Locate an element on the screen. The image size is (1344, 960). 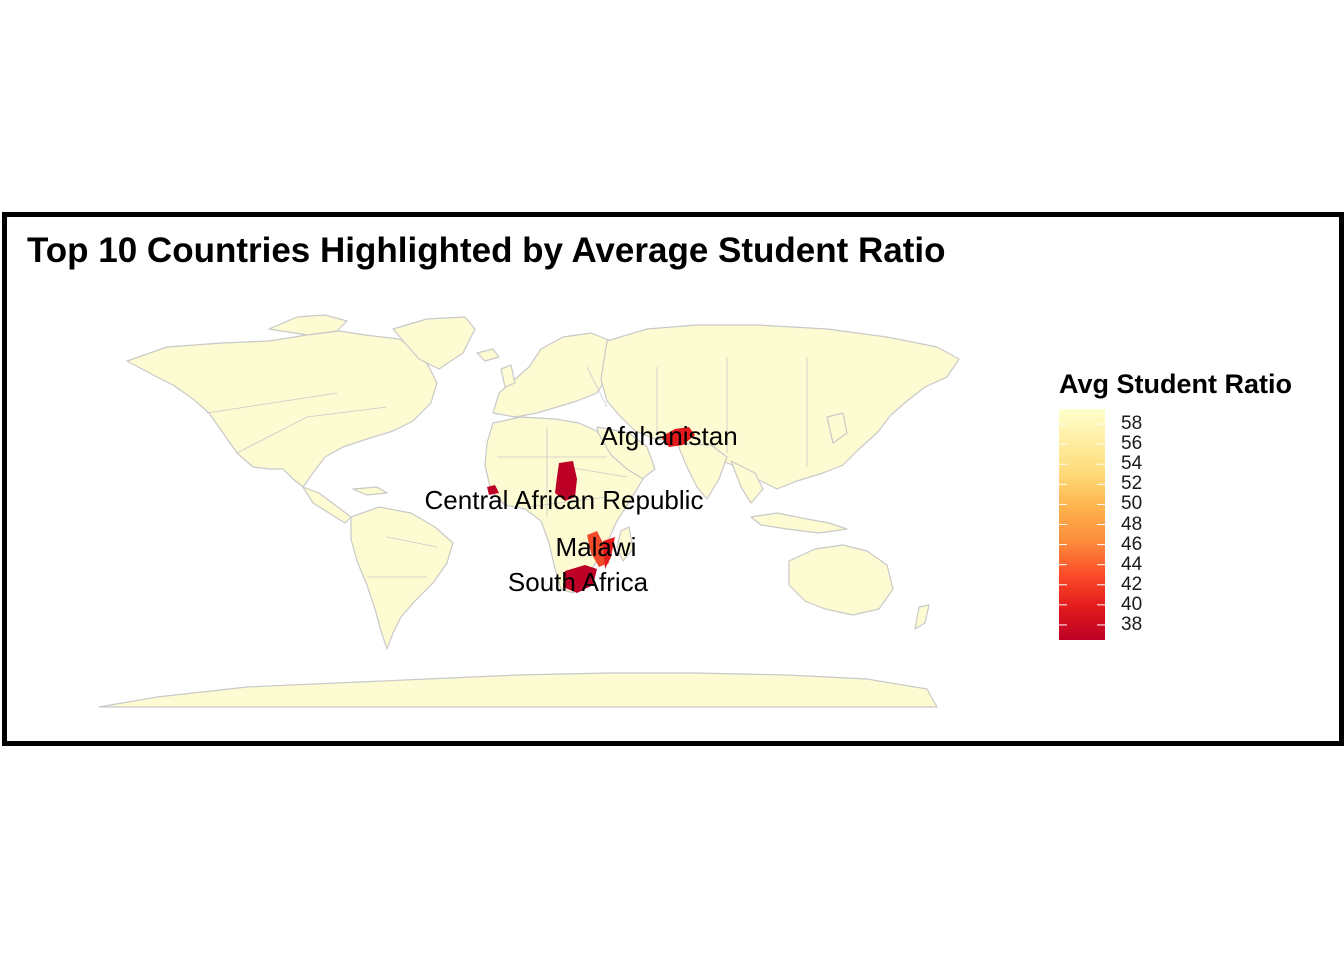
highlight-chad is located at coordinates (566, 481).